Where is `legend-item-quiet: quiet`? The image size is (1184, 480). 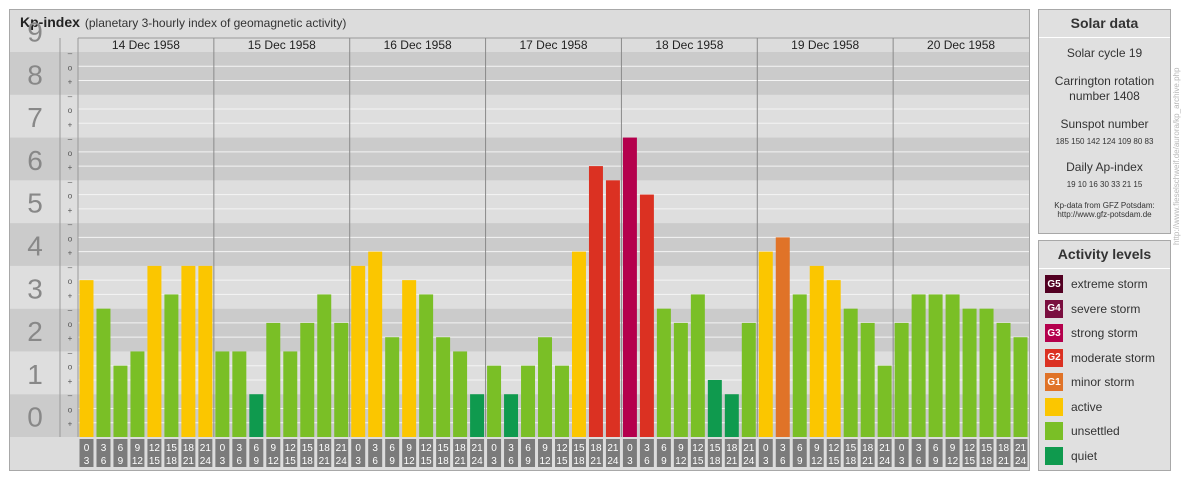 legend-item-quiet: quiet is located at coordinates (1071, 455).